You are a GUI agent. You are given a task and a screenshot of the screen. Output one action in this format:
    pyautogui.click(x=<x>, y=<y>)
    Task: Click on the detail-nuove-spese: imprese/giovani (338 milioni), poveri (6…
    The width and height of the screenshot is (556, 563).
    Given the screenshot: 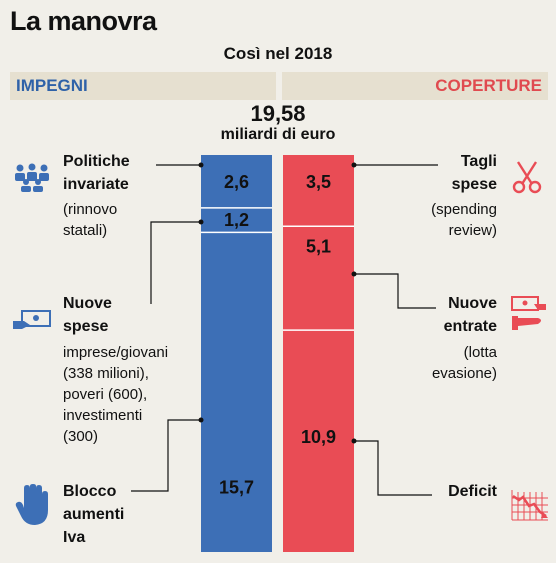 What is the action you would take?
    pyautogui.click(x=116, y=394)
    